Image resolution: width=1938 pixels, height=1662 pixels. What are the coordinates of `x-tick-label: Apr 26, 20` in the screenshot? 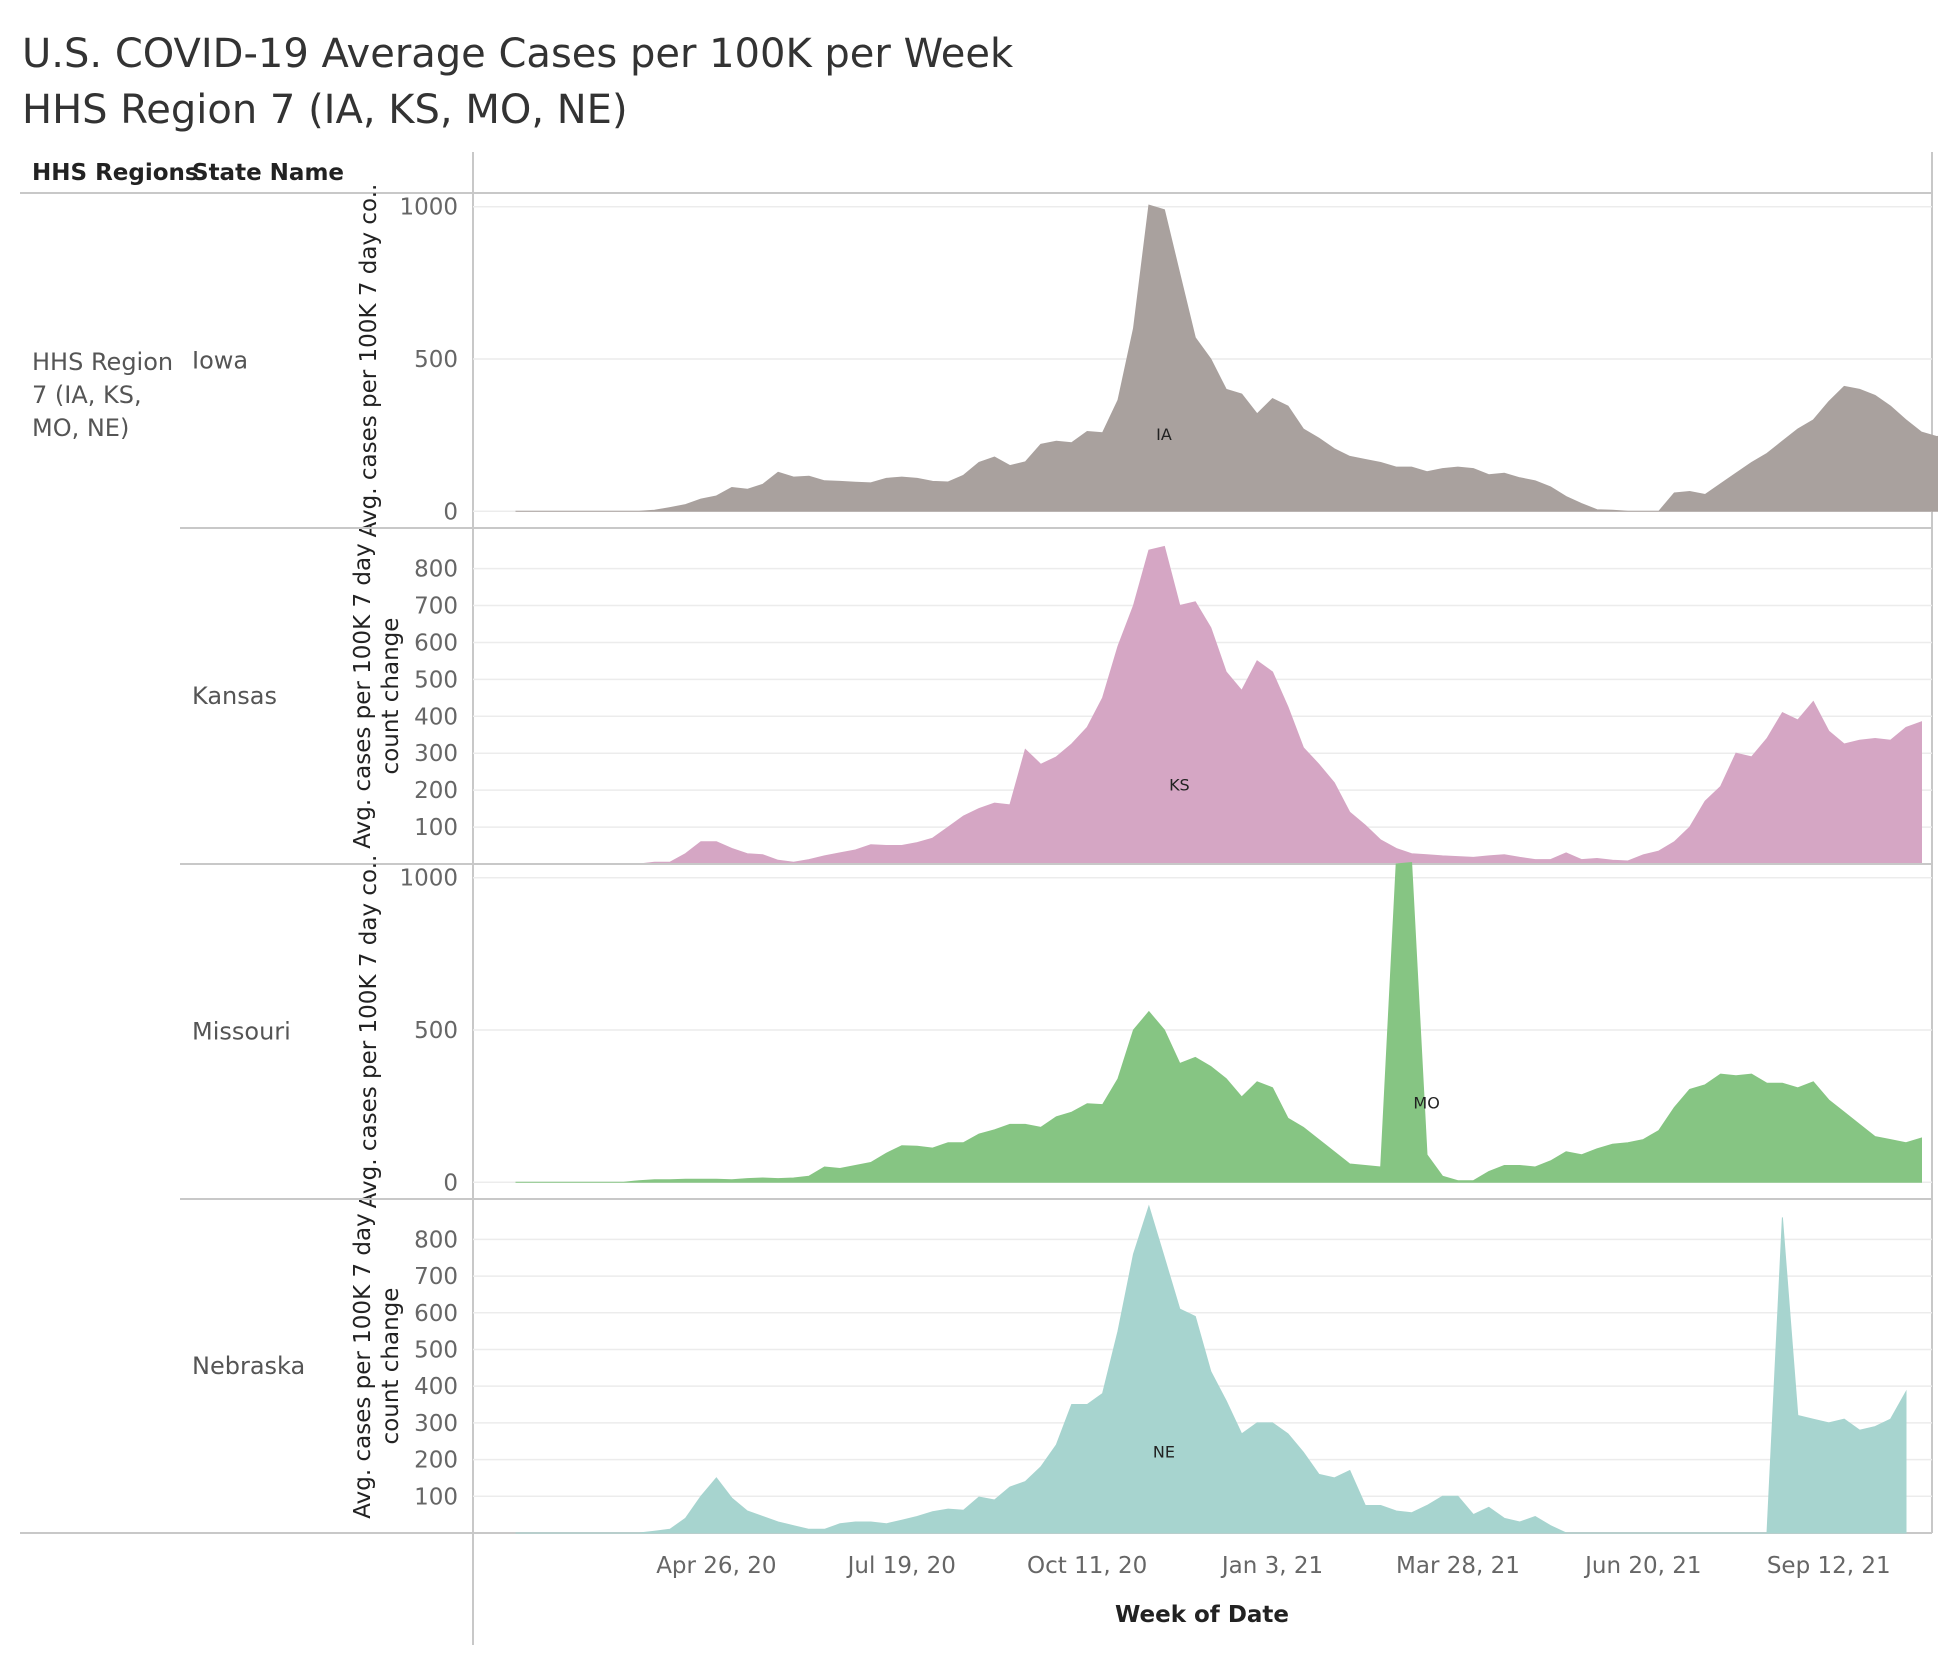 It's located at (716, 1566).